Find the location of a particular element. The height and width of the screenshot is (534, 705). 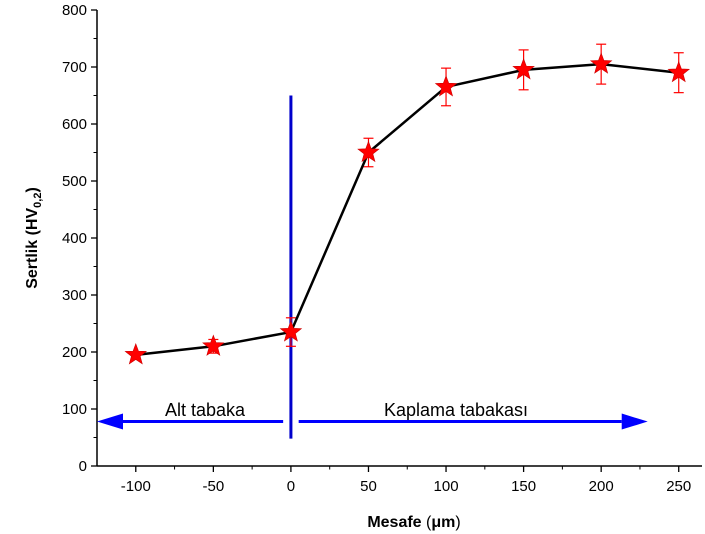

y-tick-label: 700 is located at coordinates (74, 67).